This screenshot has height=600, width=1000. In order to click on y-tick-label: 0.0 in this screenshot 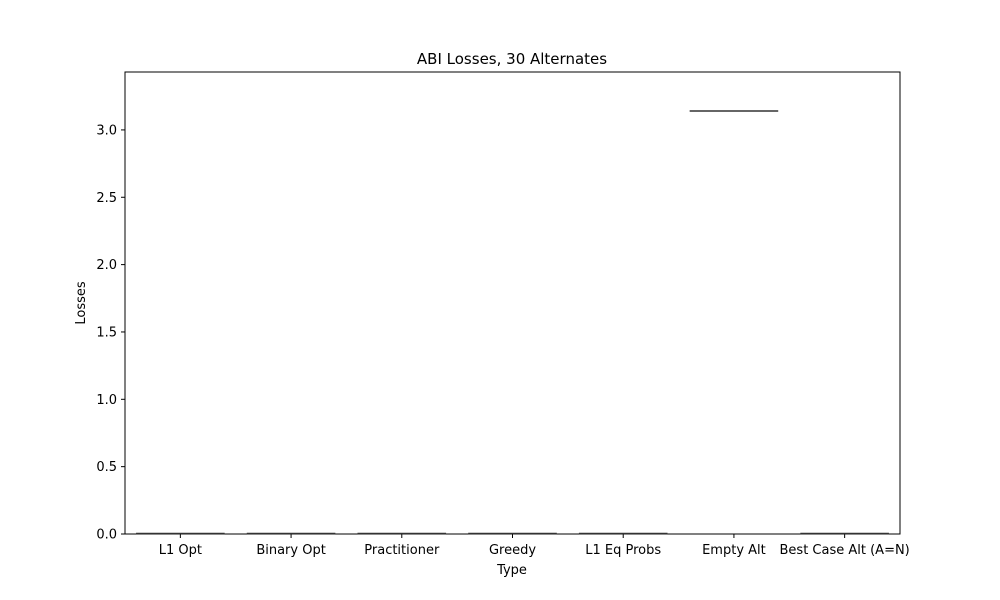, I will do `click(106, 535)`.